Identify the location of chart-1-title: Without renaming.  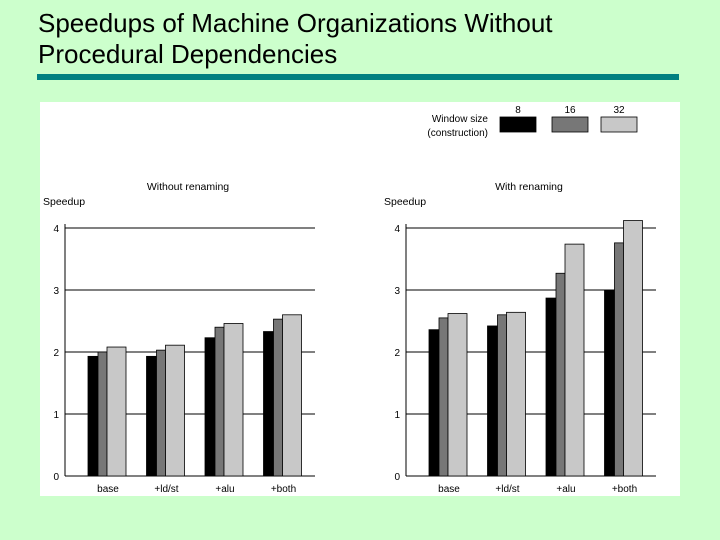
(188, 187).